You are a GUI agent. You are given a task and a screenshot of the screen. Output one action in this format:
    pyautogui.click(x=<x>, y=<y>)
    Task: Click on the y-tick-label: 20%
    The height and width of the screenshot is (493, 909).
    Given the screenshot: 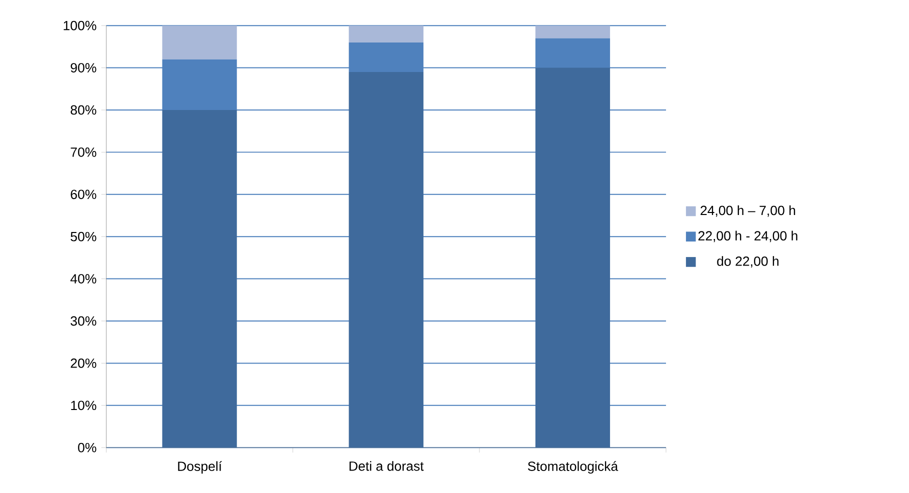 What is the action you would take?
    pyautogui.click(x=83, y=363)
    